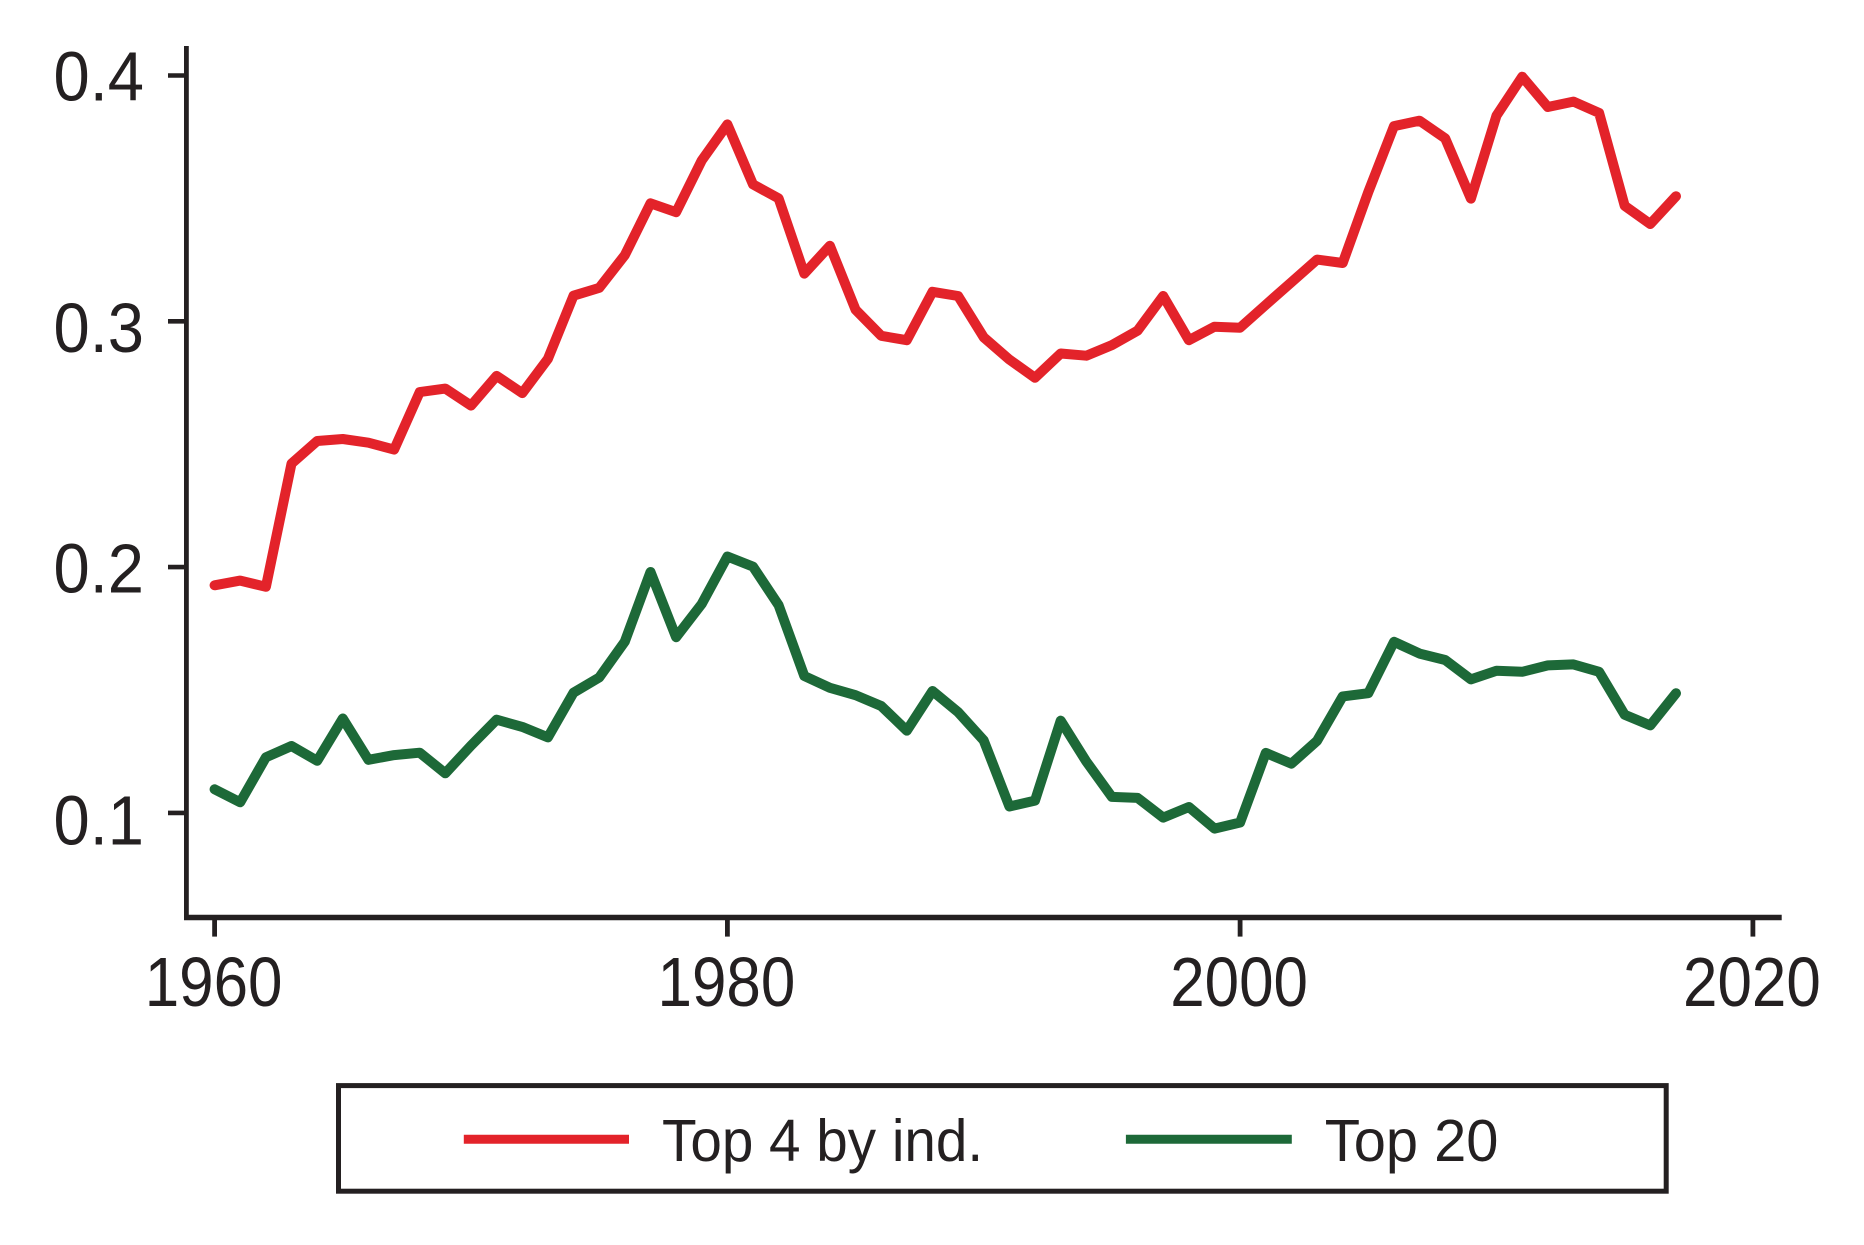  I want to click on svg-text: 2020, so click(1752, 983).